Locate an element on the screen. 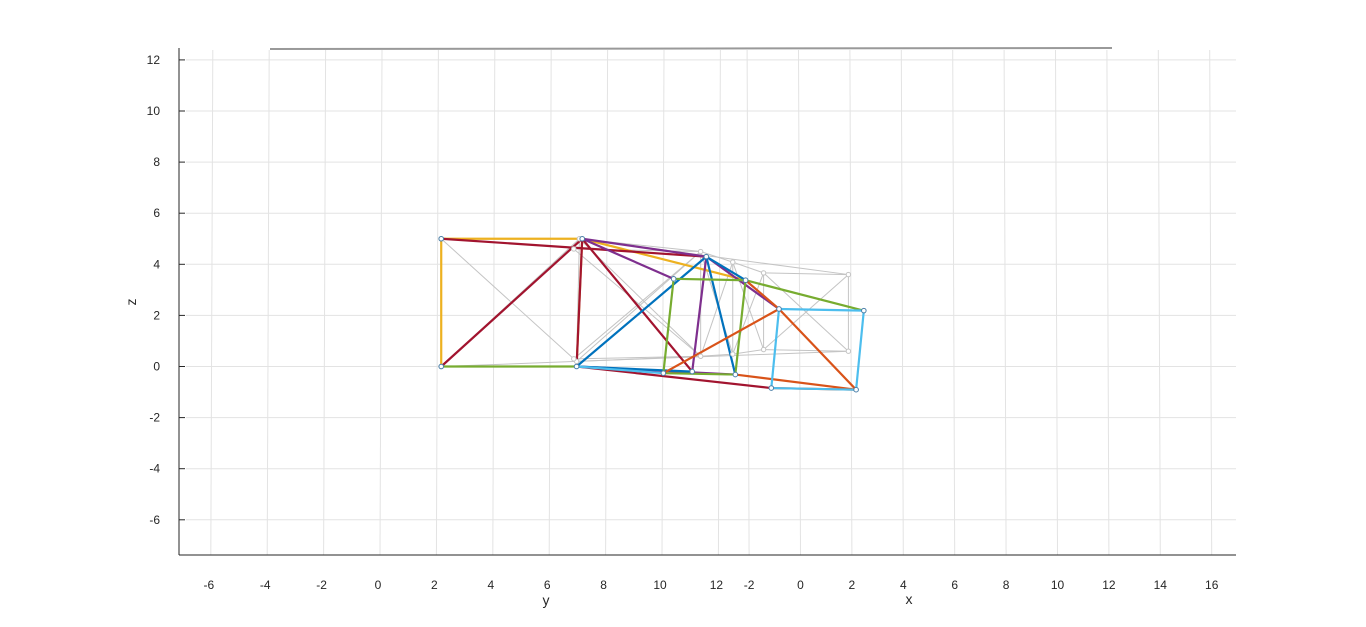 The height and width of the screenshot is (627, 1366). z-tick-label: -4 is located at coordinates (154, 469).